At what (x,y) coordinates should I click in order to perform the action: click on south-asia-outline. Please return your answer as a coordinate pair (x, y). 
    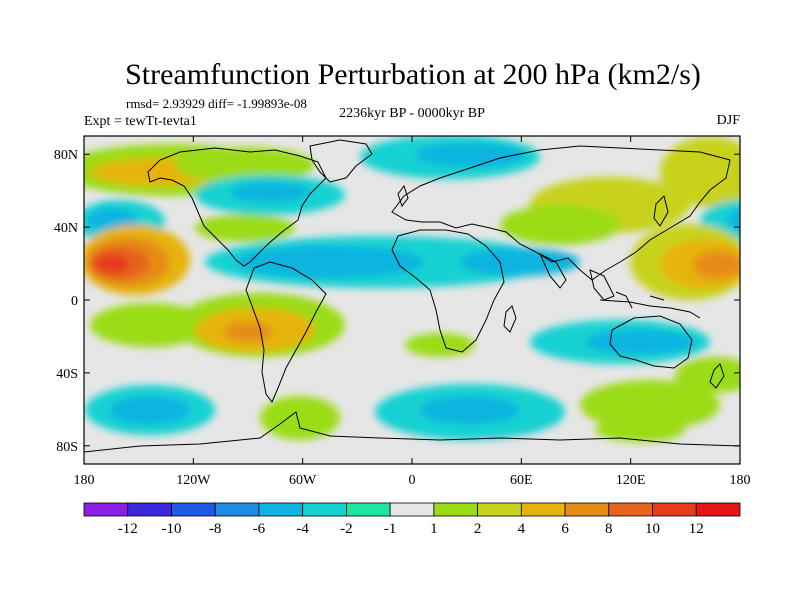
    Looking at the image, I should click on (576, 276).